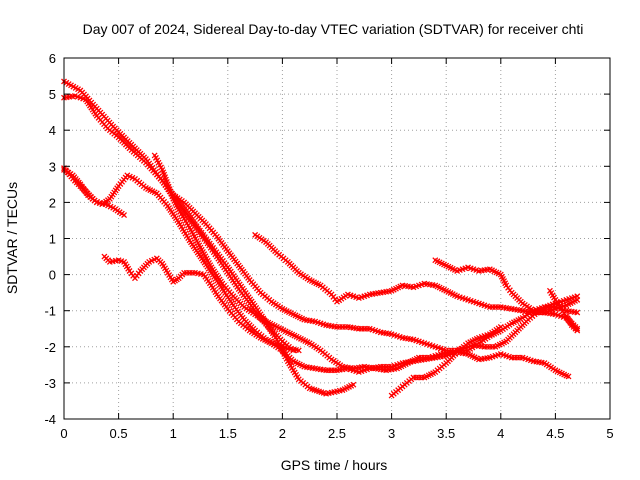 The height and width of the screenshot is (480, 640). I want to click on series-sat-j, so click(446, 361).